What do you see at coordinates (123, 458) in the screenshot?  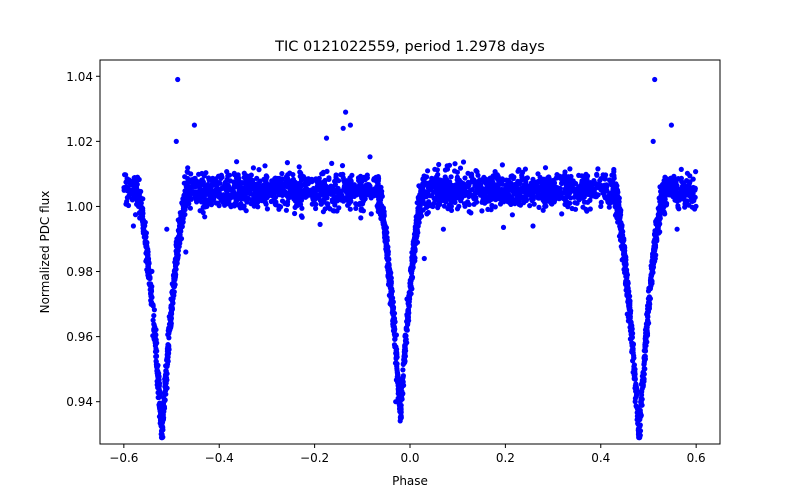 I see `x-tick-label: −0.6` at bounding box center [123, 458].